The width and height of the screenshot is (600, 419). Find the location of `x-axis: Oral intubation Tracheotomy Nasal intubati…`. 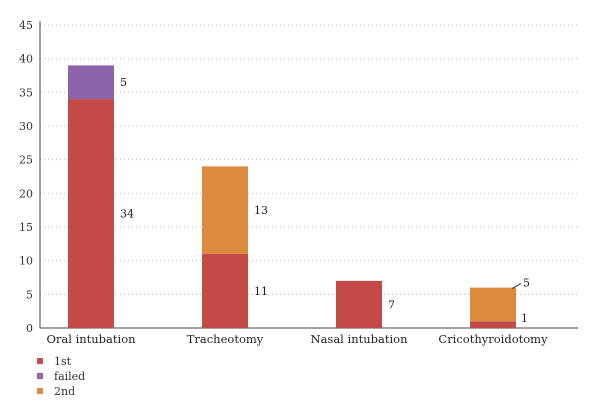

x-axis: Oral intubation Tracheotomy Nasal intubati… is located at coordinates (309, 336).